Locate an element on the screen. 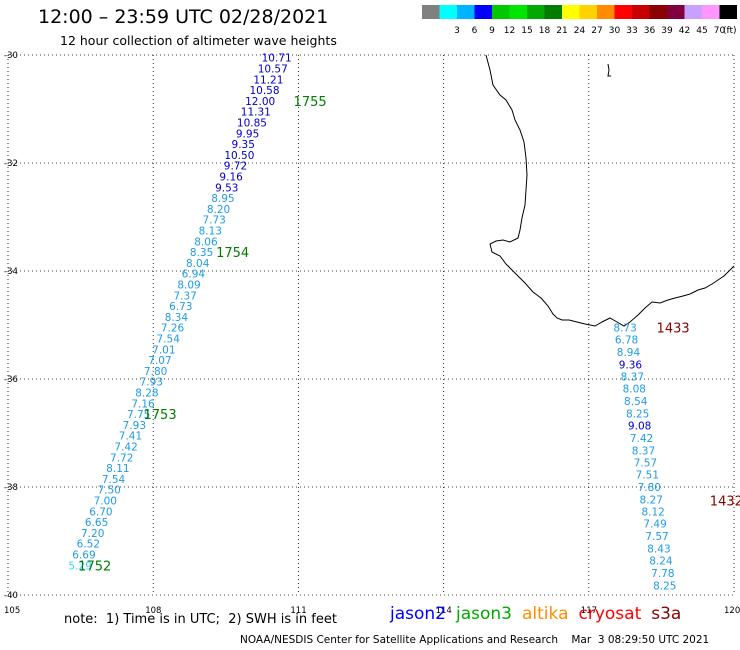 The image size is (740, 650). lon-tick-label: 108 is located at coordinates (153, 611).